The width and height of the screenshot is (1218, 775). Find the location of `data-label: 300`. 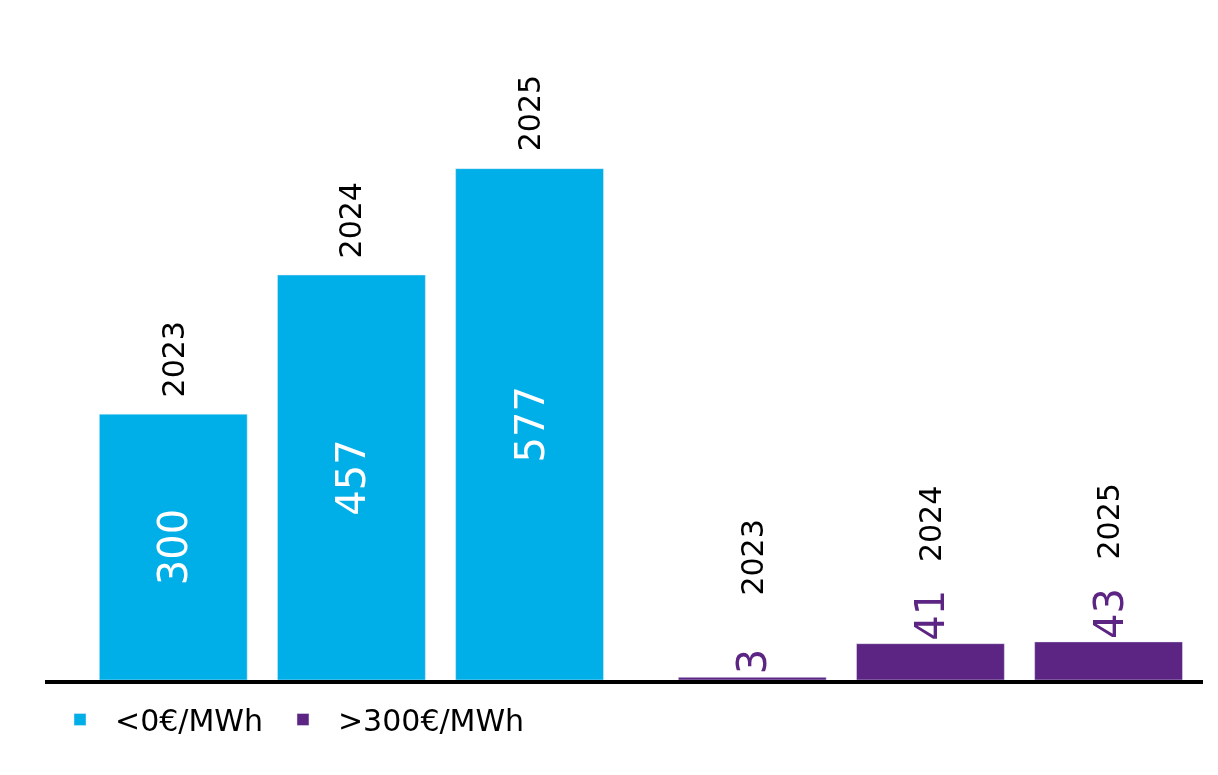

data-label: 300 is located at coordinates (173, 547).